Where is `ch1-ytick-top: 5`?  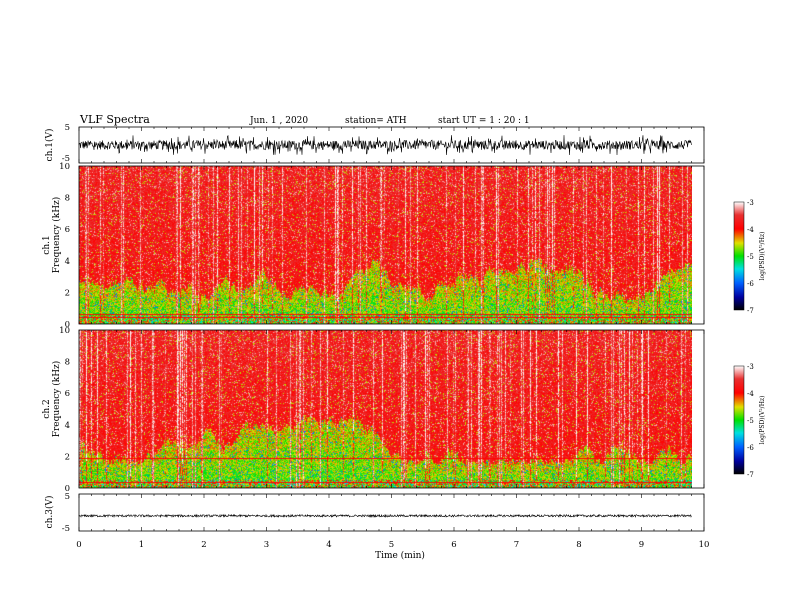 ch1-ytick-top: 5 is located at coordinates (67, 128).